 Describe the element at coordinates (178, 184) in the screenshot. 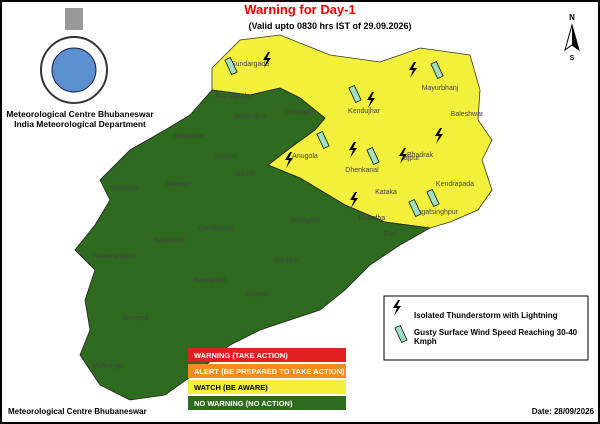

I see `district-label: Balangir` at that location.